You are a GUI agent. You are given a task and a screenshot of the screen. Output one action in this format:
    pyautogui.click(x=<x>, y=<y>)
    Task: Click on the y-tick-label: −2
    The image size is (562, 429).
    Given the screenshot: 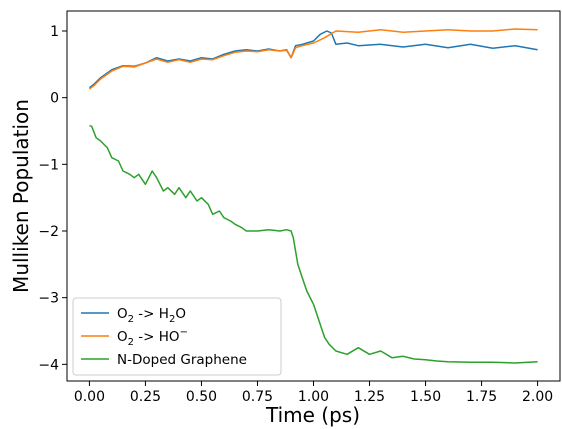 What is the action you would take?
    pyautogui.click(x=48, y=232)
    